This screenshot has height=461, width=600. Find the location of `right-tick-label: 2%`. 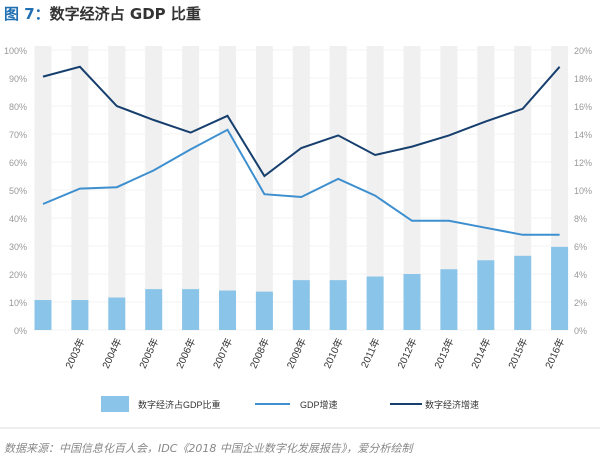

right-tick-label: 2% is located at coordinates (580, 303).